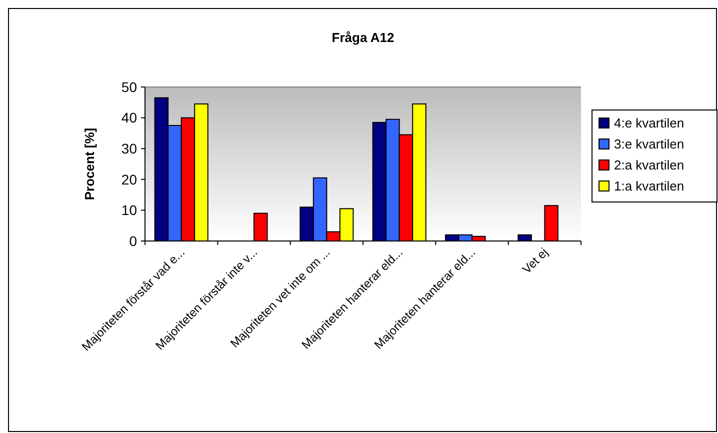 Image resolution: width=718 pixels, height=433 pixels. Describe the element at coordinates (649, 144) in the screenshot. I see `legend-label: 3:e kvartilen` at that location.